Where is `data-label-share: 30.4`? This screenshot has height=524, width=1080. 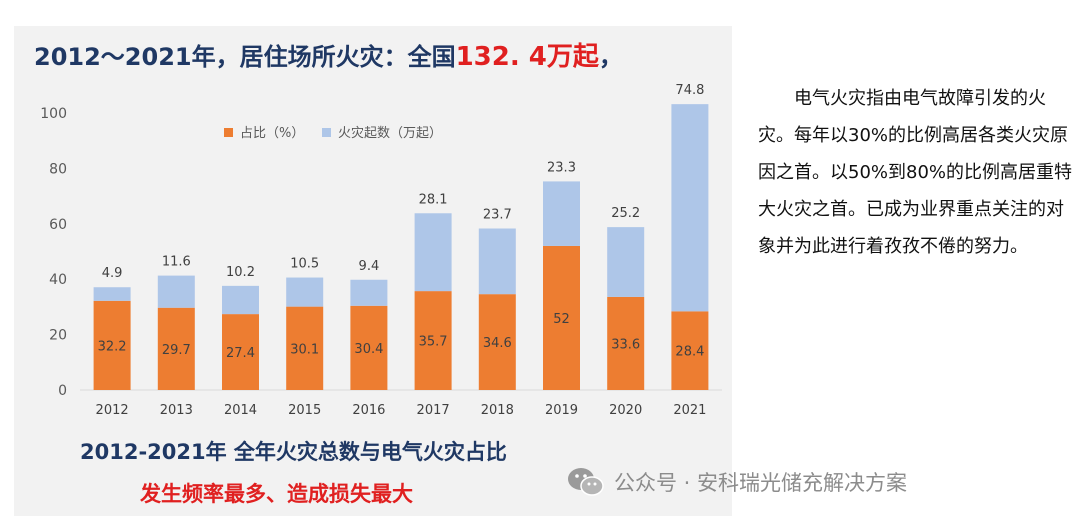 data-label-share: 30.4 is located at coordinates (368, 349).